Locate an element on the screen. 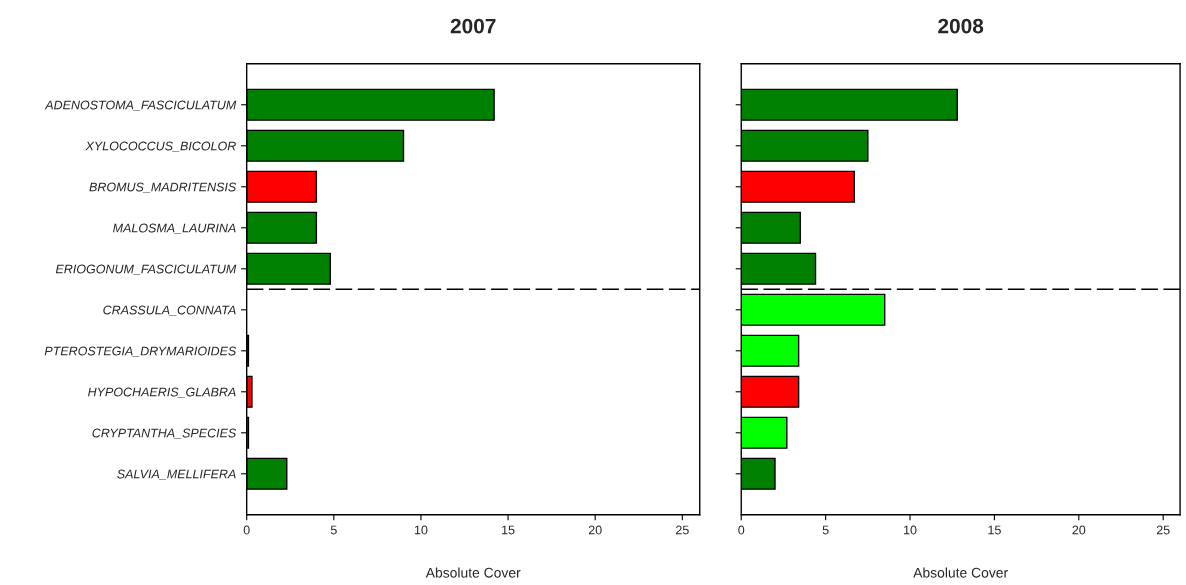  chart-title: 2007 is located at coordinates (473, 26).